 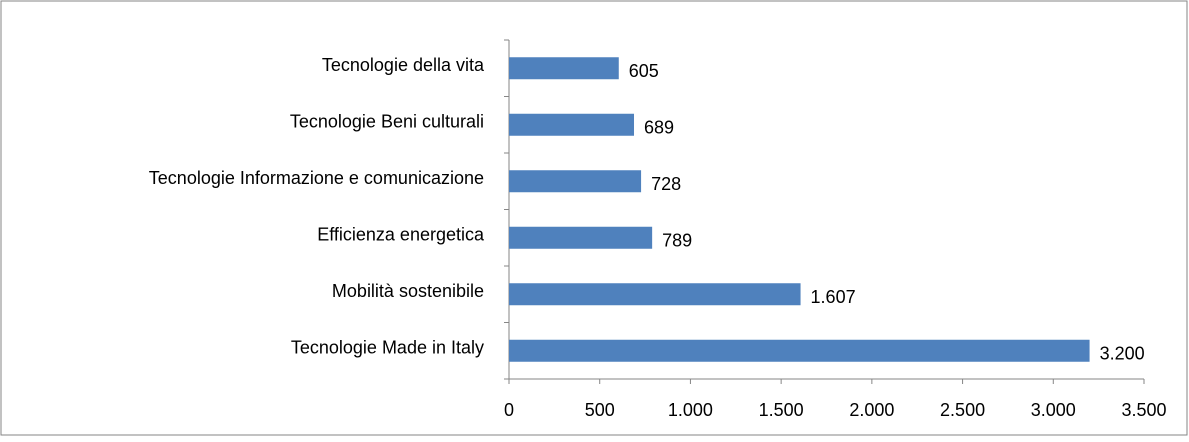 I want to click on y-tick-label: Tecnologie Made in Italy, so click(x=387, y=348).